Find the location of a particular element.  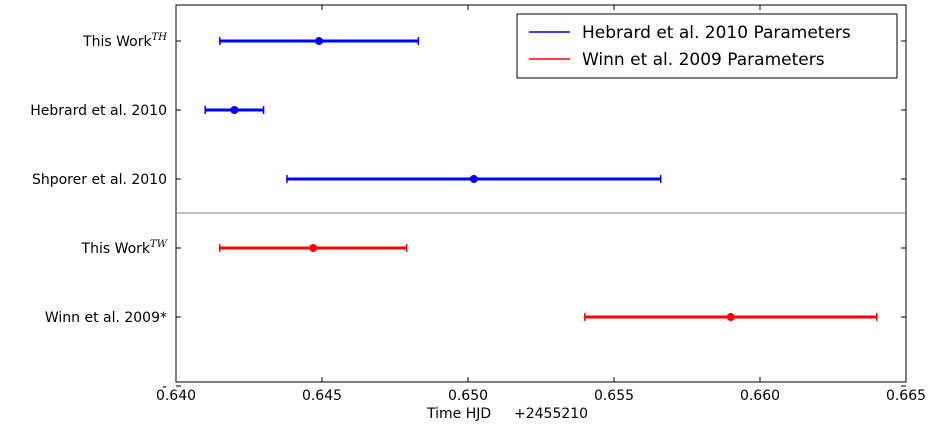

y-tick-label: This WorkTW is located at coordinates (124, 248).